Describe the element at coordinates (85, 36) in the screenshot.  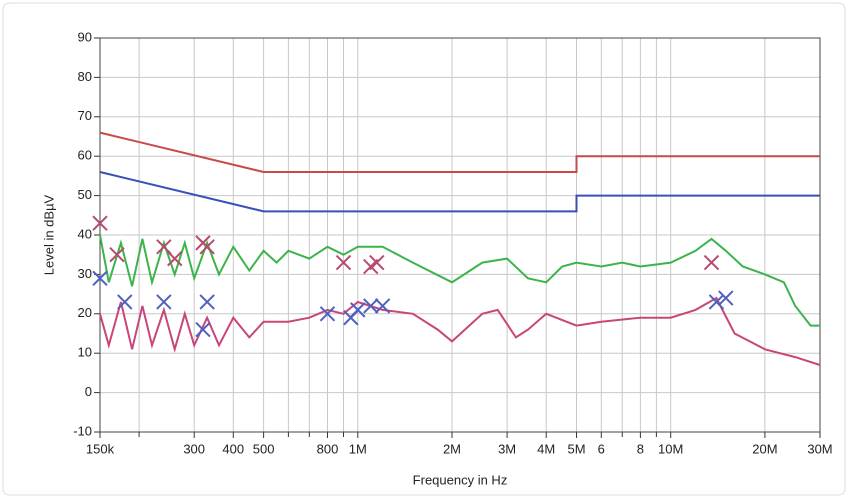
I see `y-tick-label: 90` at that location.